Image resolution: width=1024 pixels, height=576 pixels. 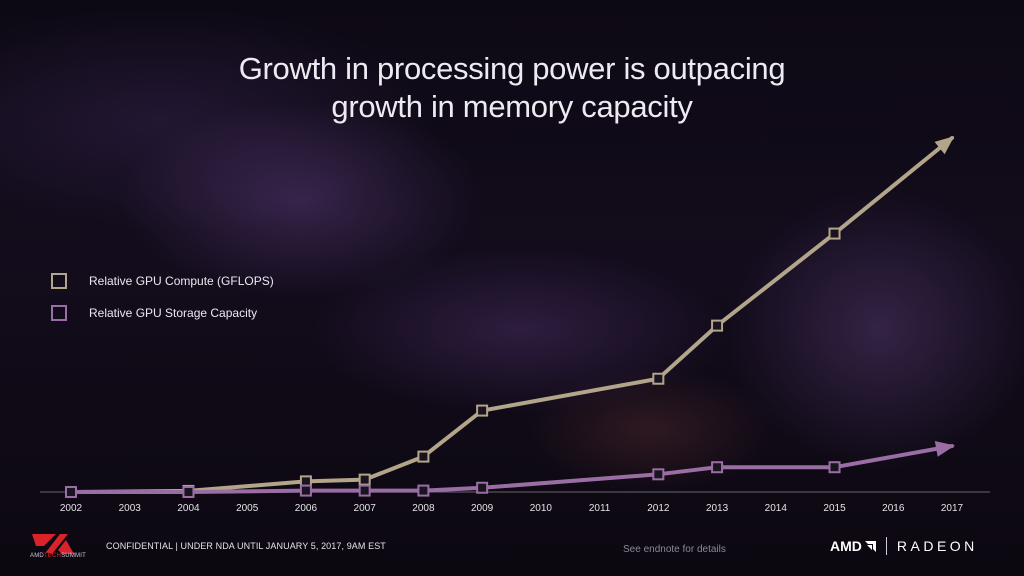 I want to click on x-tick-label: 2011, so click(x=600, y=508).